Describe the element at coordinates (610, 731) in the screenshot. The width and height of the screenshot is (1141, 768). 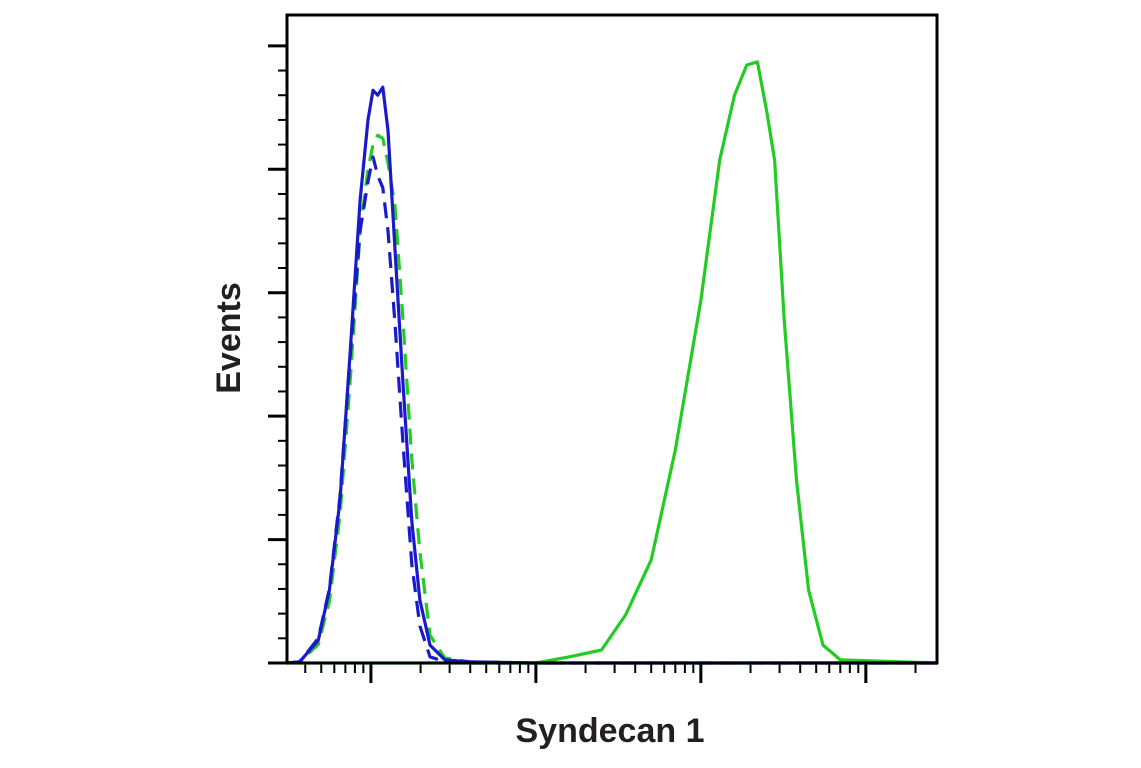
I see `x-axis-label: Syndecan 1` at that location.